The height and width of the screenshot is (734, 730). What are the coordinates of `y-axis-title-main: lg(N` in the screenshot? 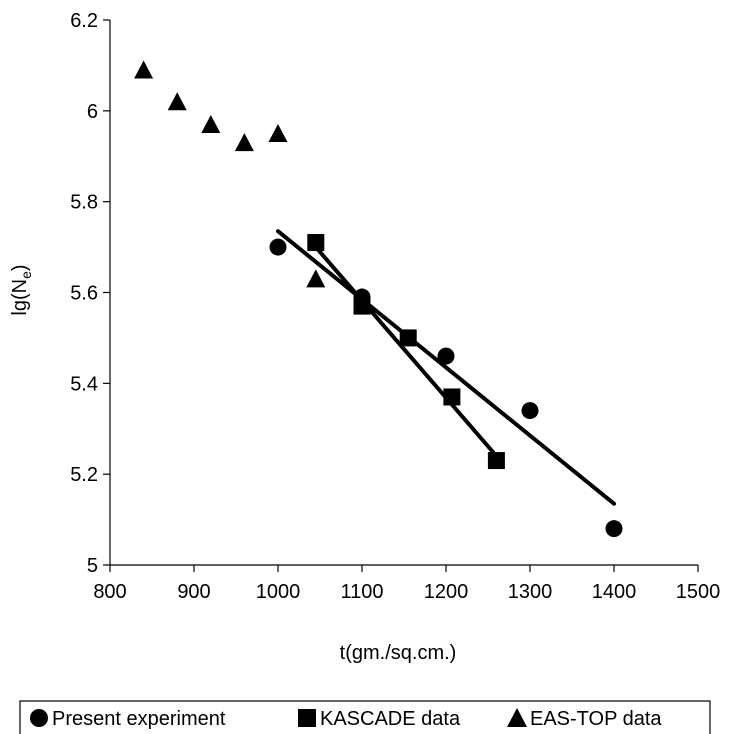 It's located at (20, 297).